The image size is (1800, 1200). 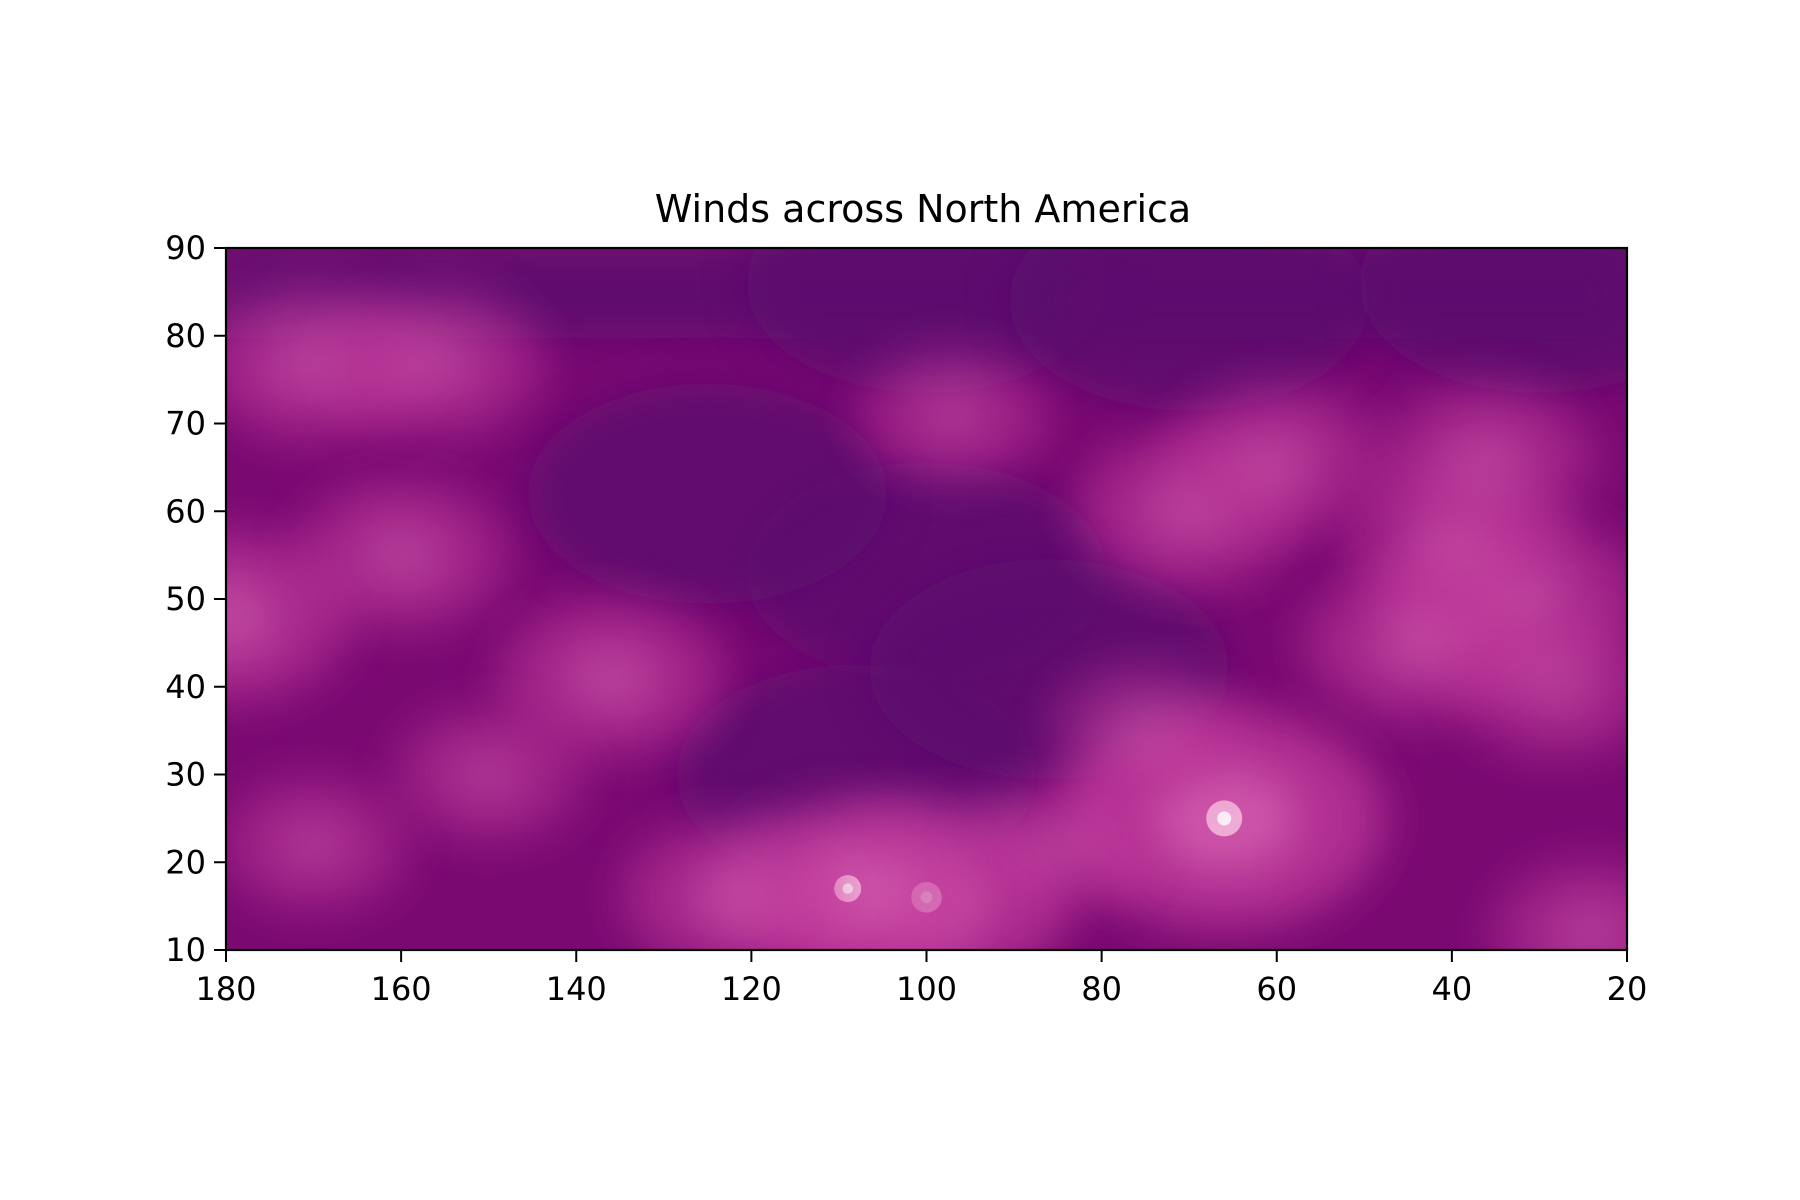 I want to click on y-tick-label: 70, so click(x=185, y=424).